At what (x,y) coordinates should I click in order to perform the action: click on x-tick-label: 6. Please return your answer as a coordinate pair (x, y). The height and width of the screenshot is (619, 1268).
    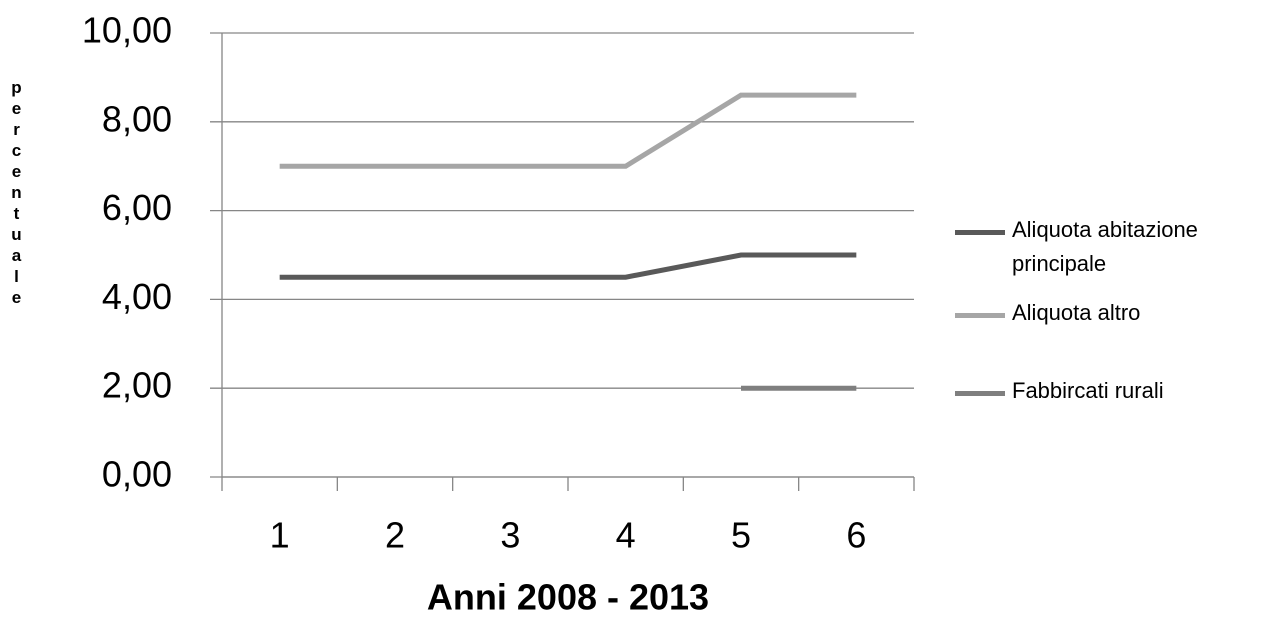
    Looking at the image, I should click on (856, 535).